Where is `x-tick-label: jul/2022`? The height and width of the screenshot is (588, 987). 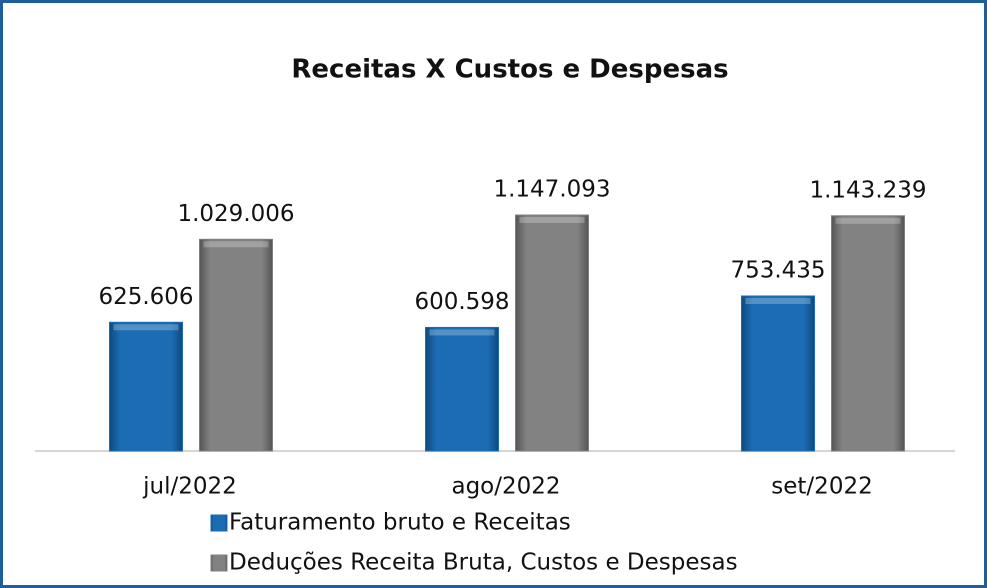 x-tick-label: jul/2022 is located at coordinates (189, 487).